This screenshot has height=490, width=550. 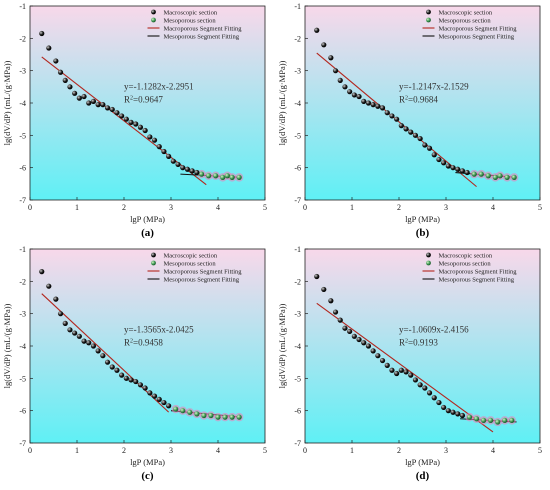 I want to click on x-tick-label: 3, so click(x=171, y=450).